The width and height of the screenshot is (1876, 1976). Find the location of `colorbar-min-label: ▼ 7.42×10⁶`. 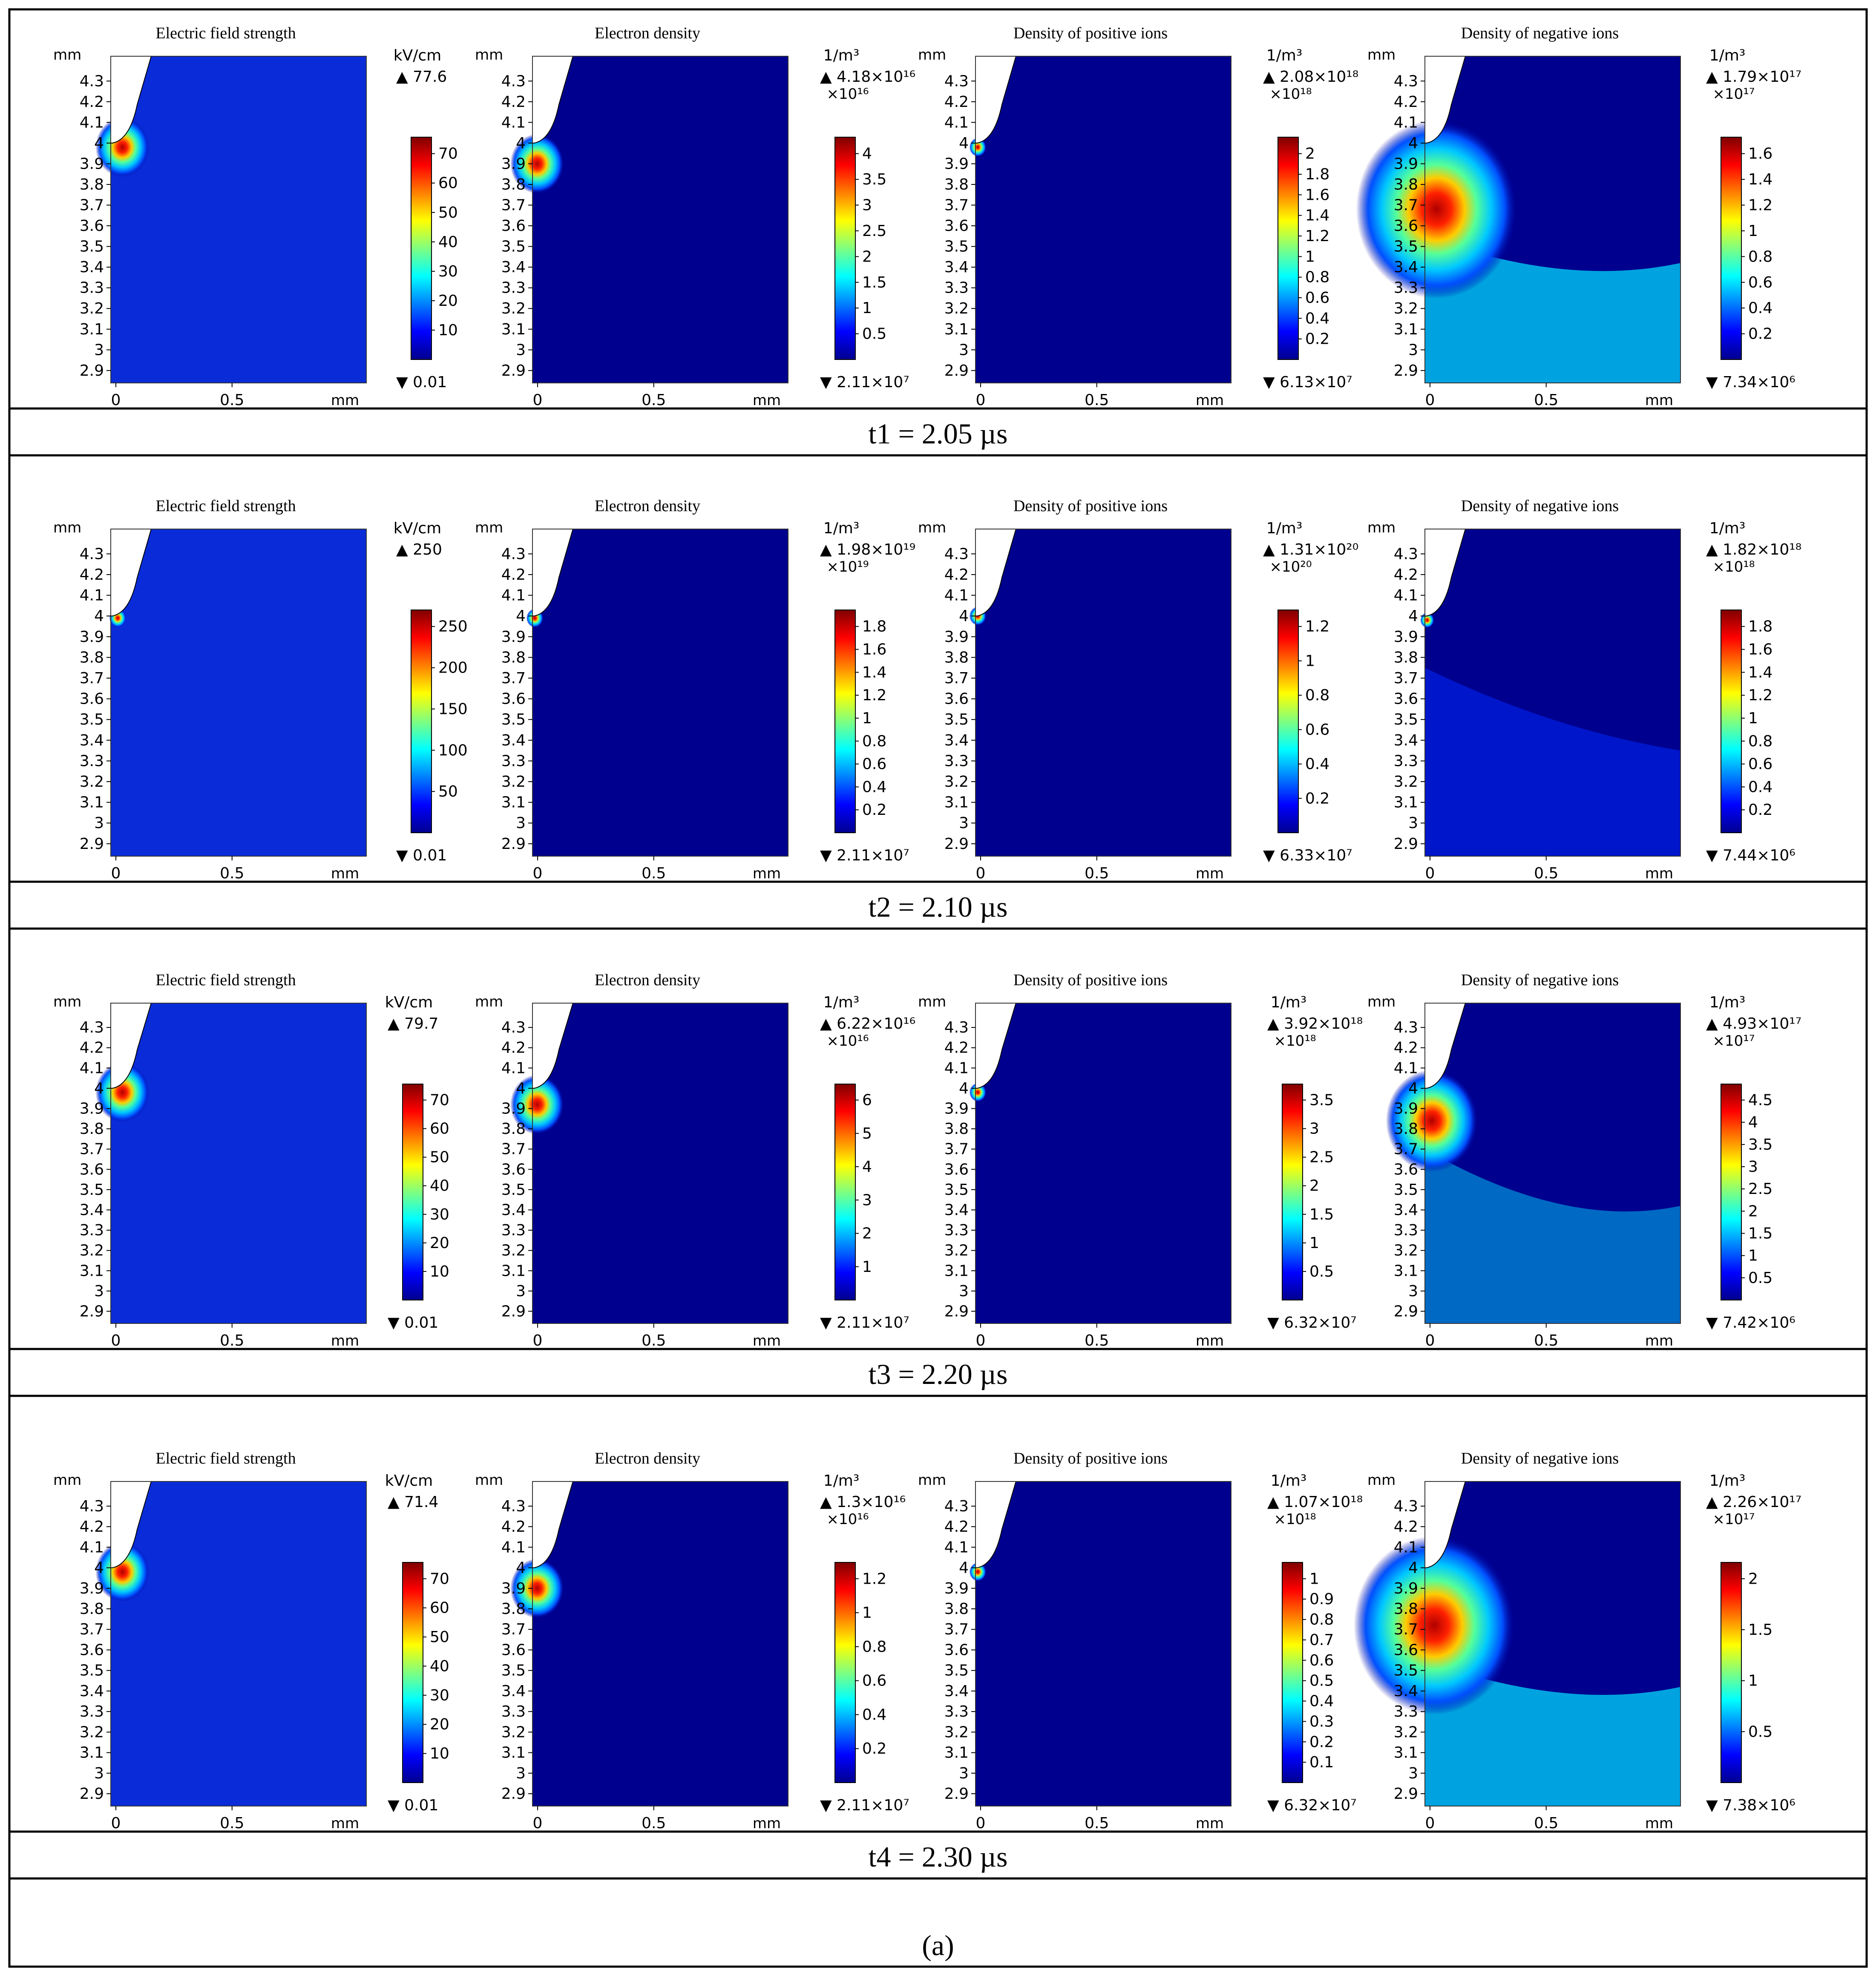

colorbar-min-label: ▼ 7.42×10⁶ is located at coordinates (1751, 1323).